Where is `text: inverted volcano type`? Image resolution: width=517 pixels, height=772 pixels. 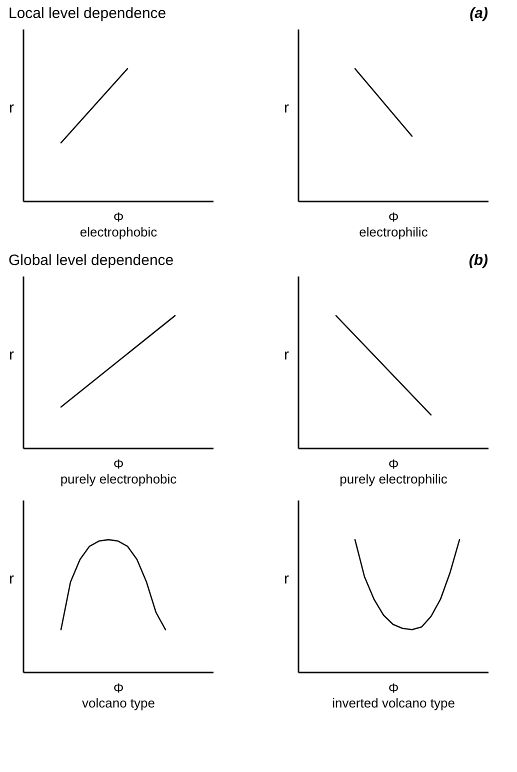 text: inverted volcano type is located at coordinates (393, 703).